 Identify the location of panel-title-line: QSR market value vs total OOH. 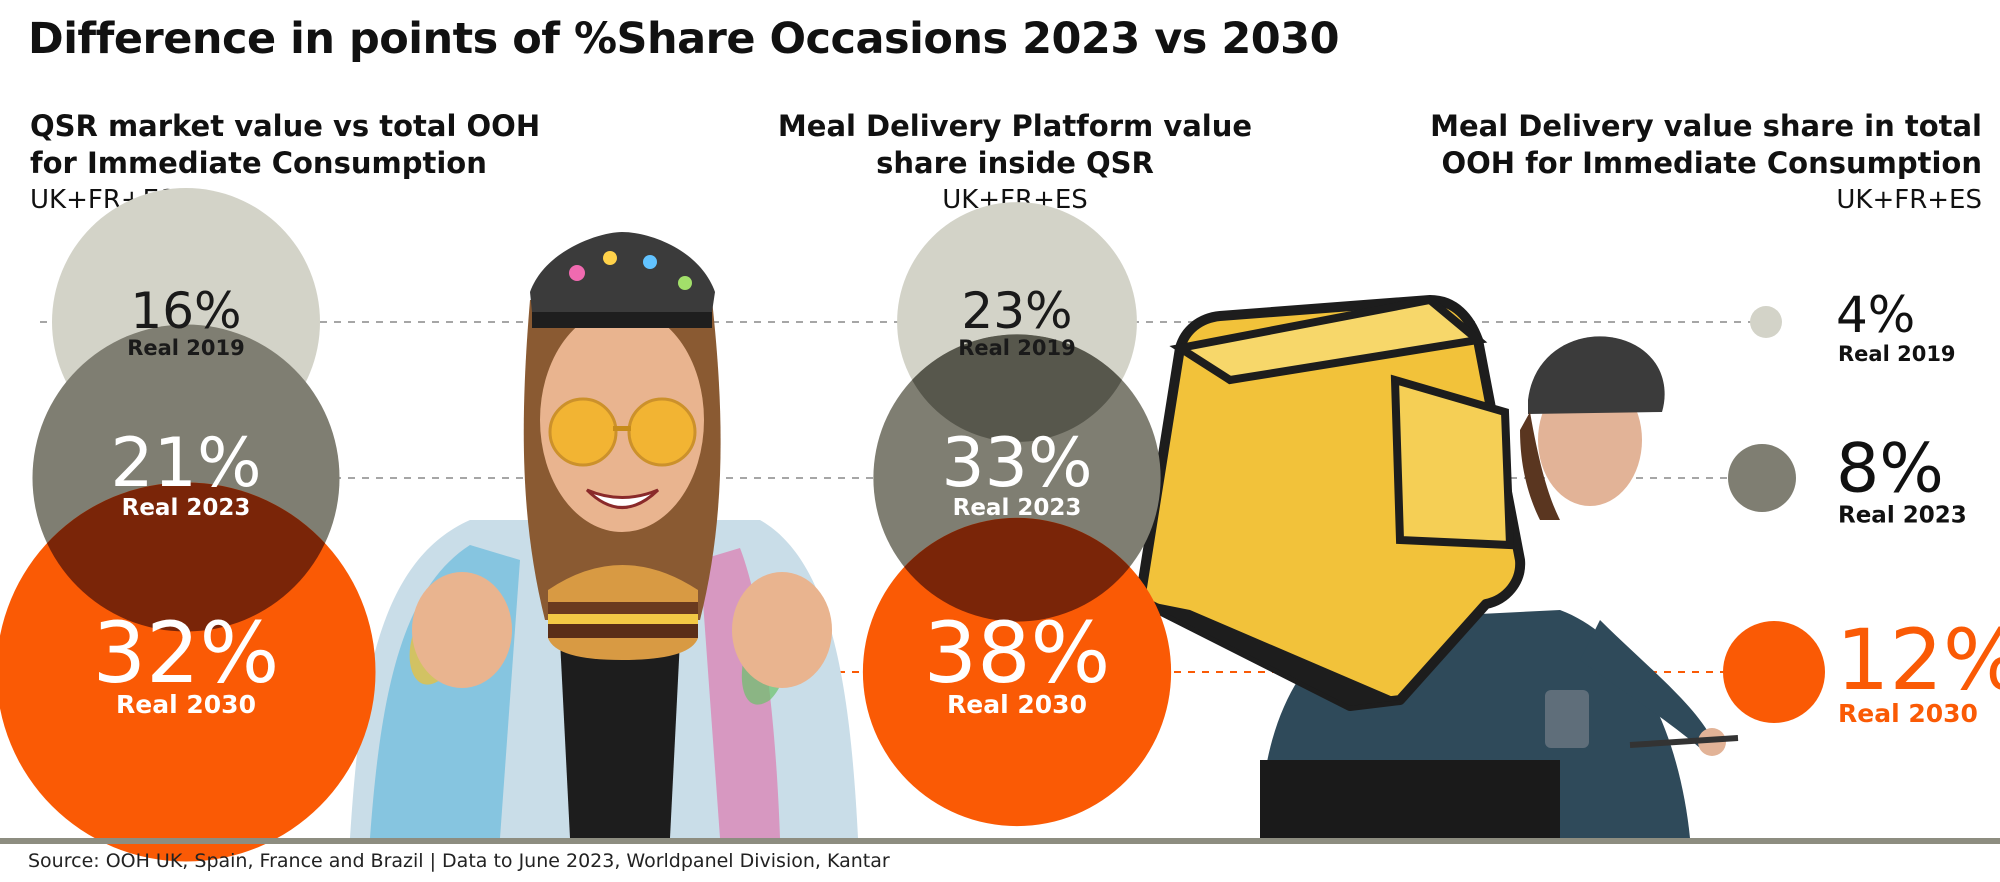
(285, 126).